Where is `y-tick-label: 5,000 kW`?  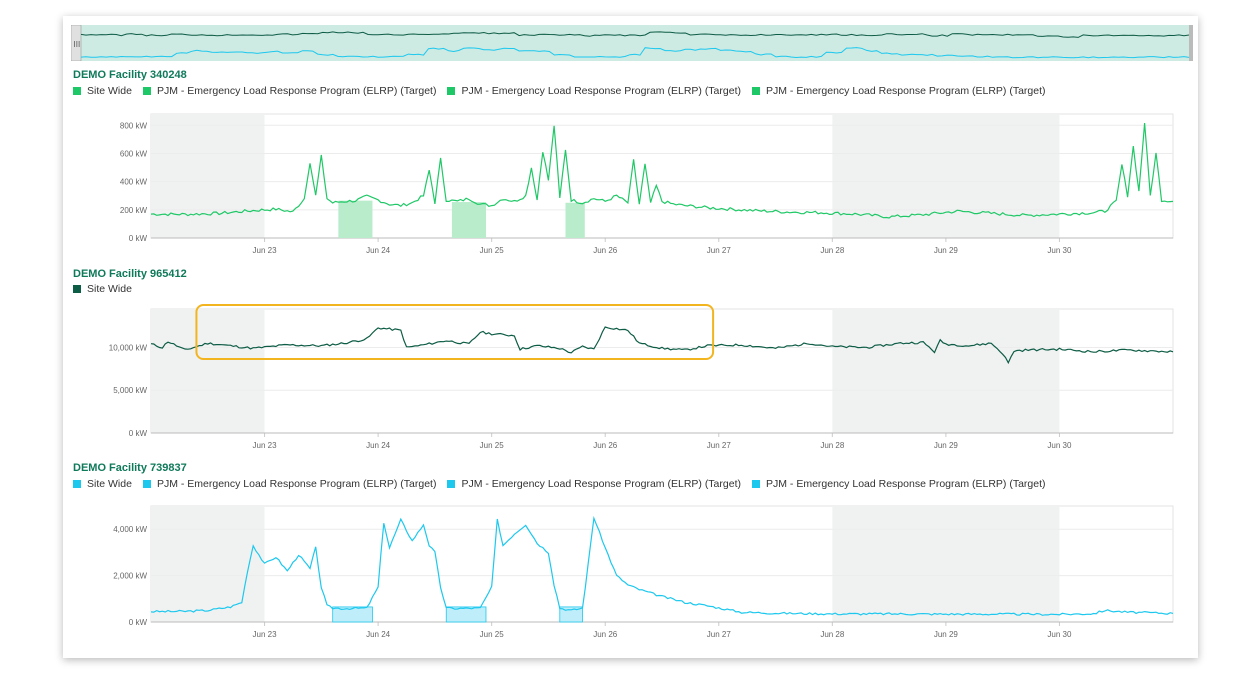
y-tick-label: 5,000 kW is located at coordinates (130, 390).